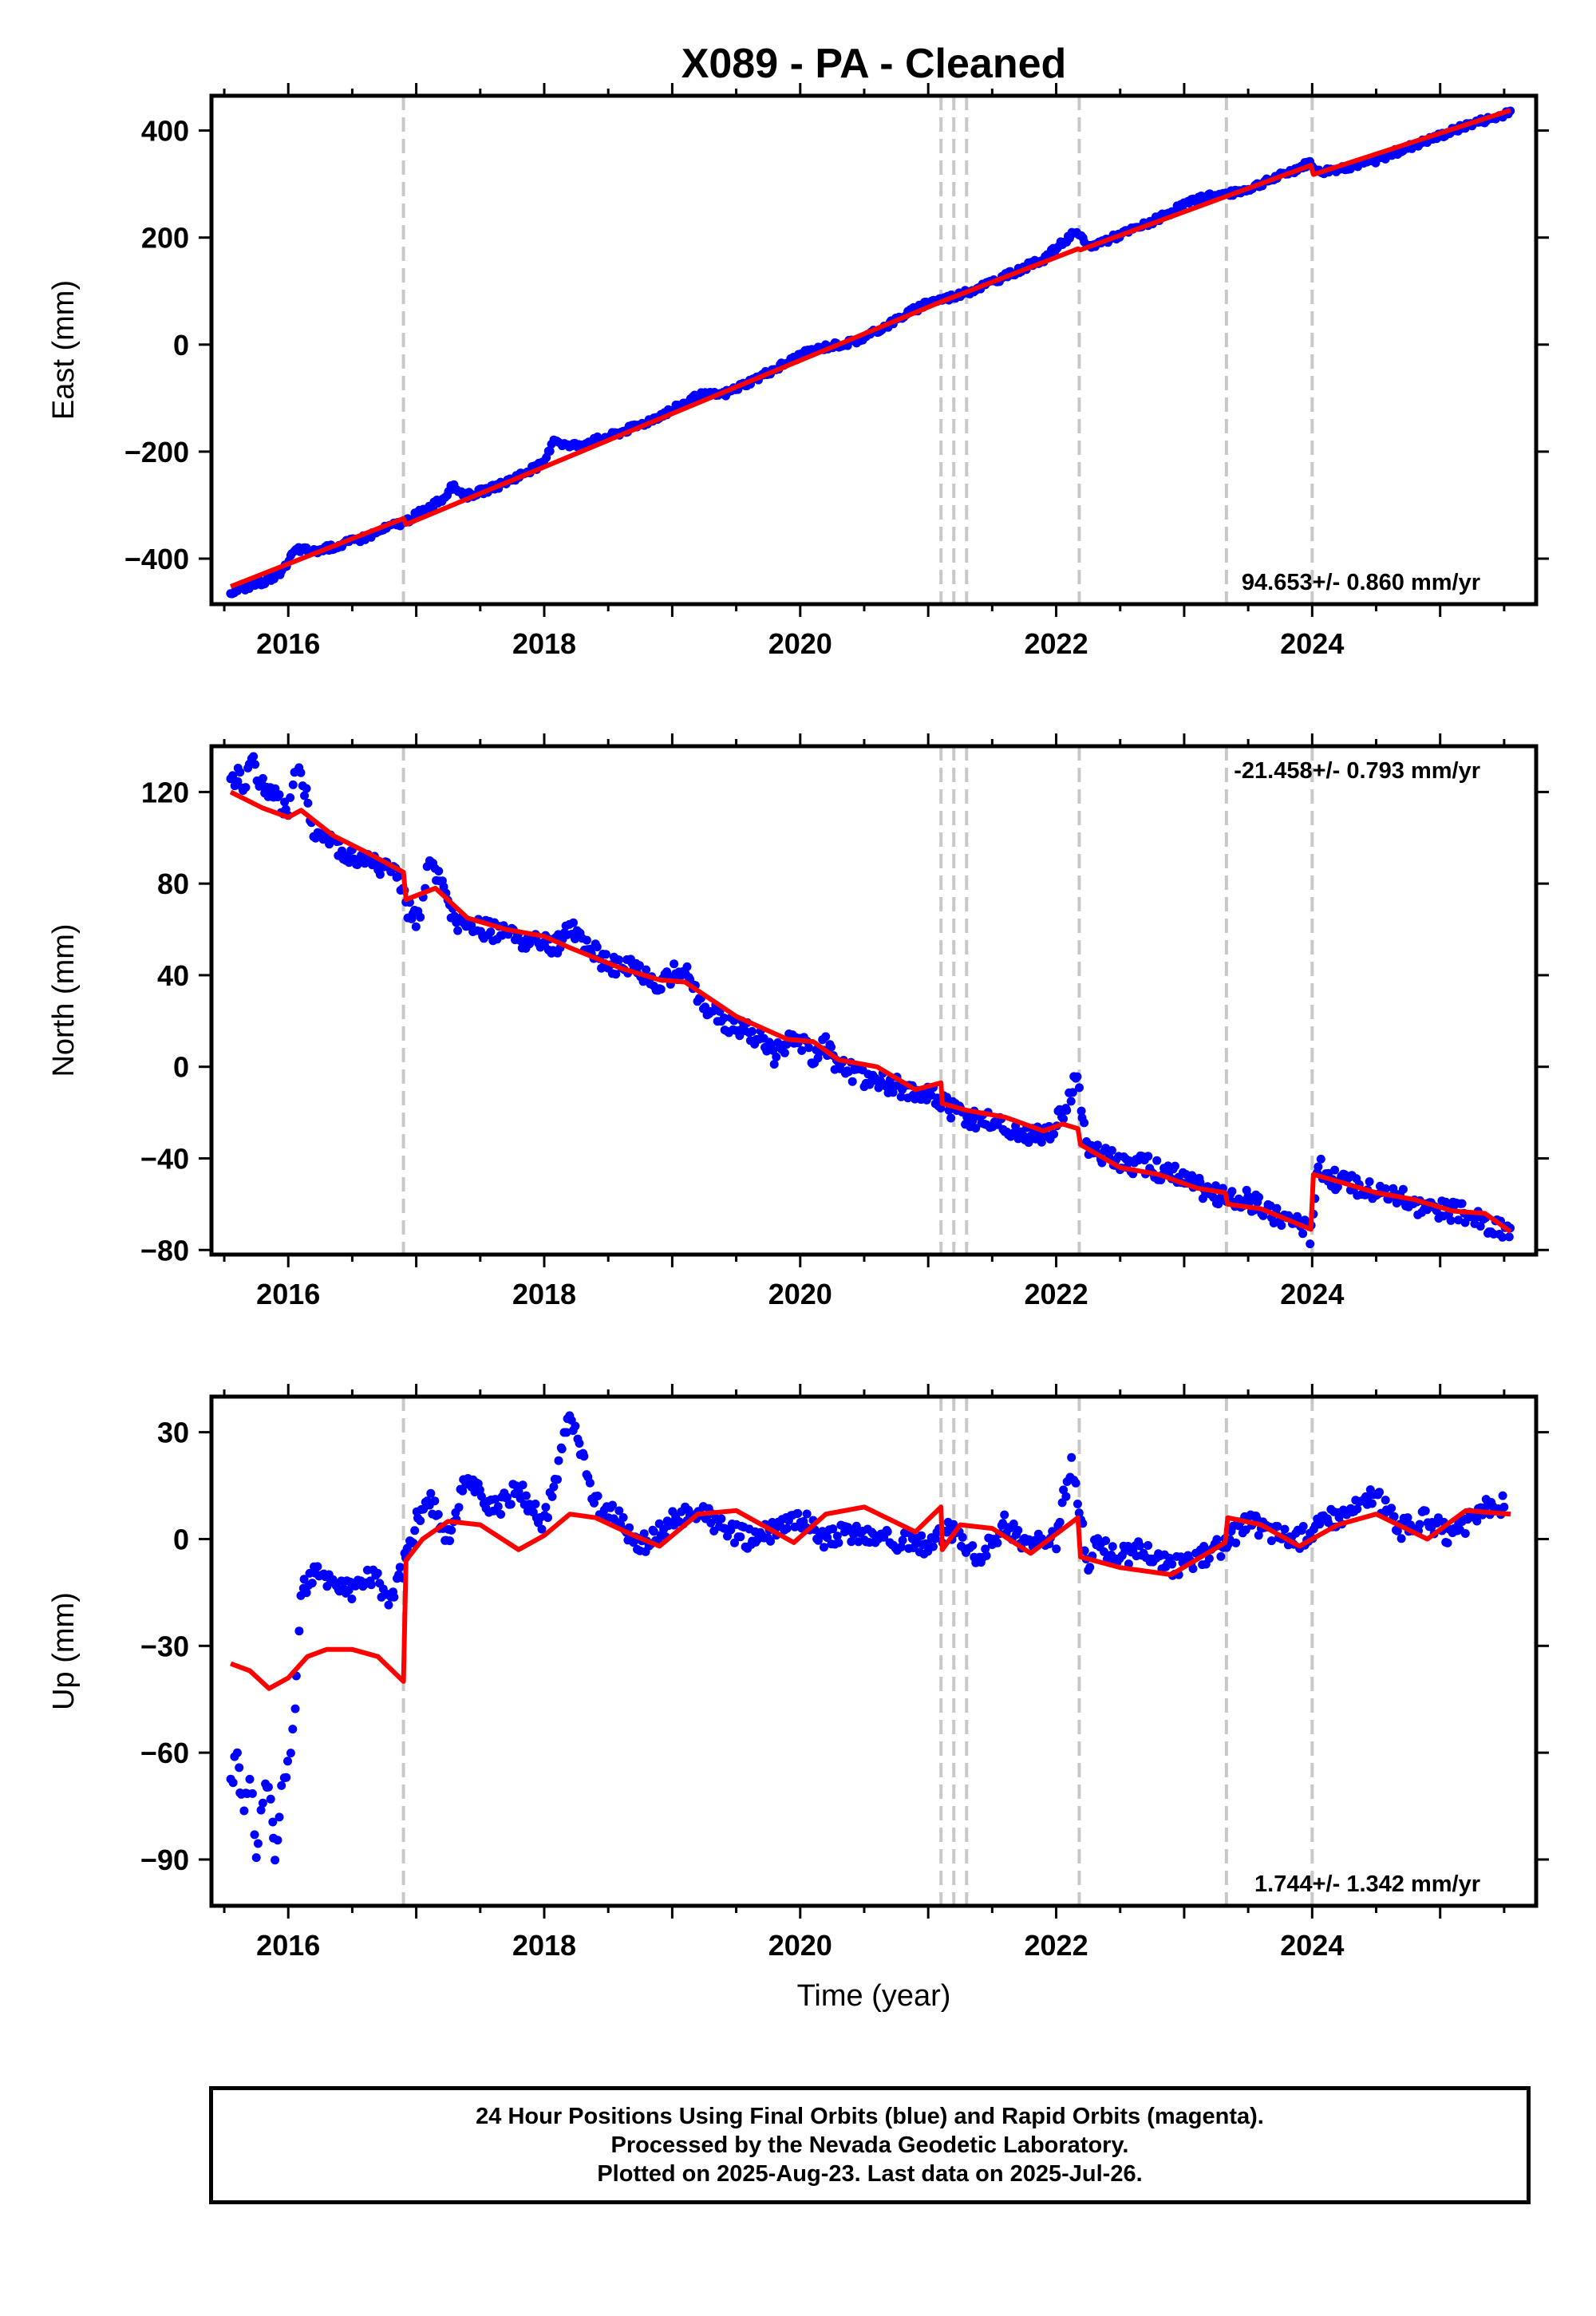 This screenshot has height=2316, width=1596. What do you see at coordinates (1312, 1294) in the screenshot?
I see `x-tick-label: 2024` at bounding box center [1312, 1294].